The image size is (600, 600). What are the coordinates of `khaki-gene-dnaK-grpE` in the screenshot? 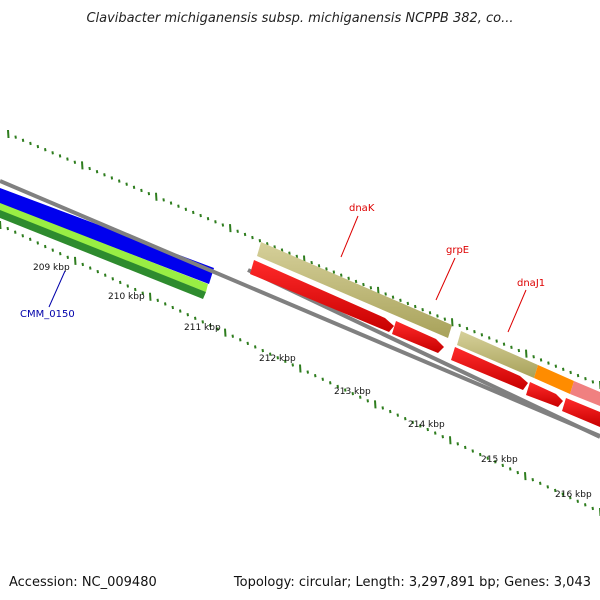 It's located at (354, 290).